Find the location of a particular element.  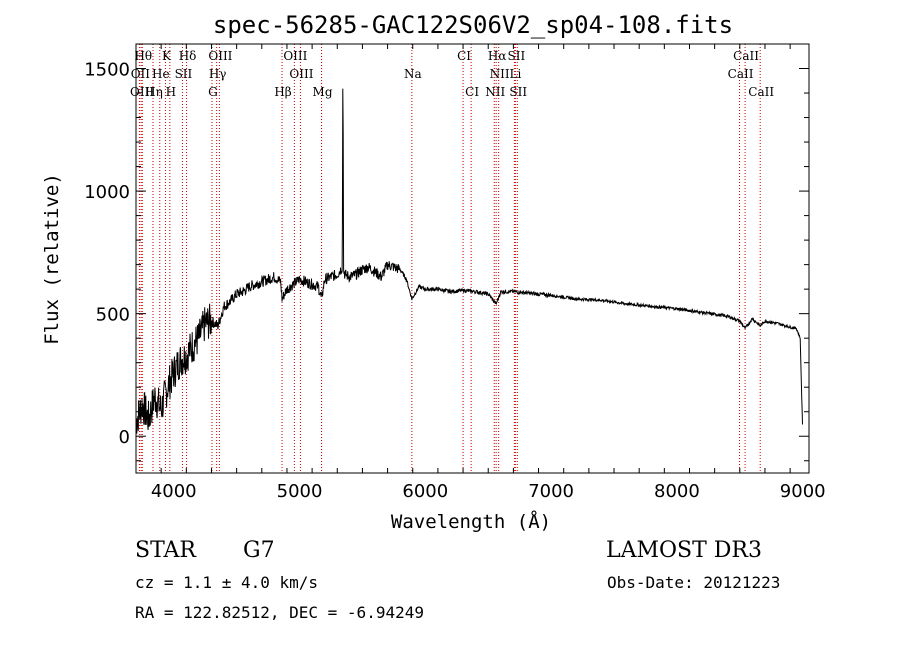

spectral-line-label: Na is located at coordinates (413, 74).